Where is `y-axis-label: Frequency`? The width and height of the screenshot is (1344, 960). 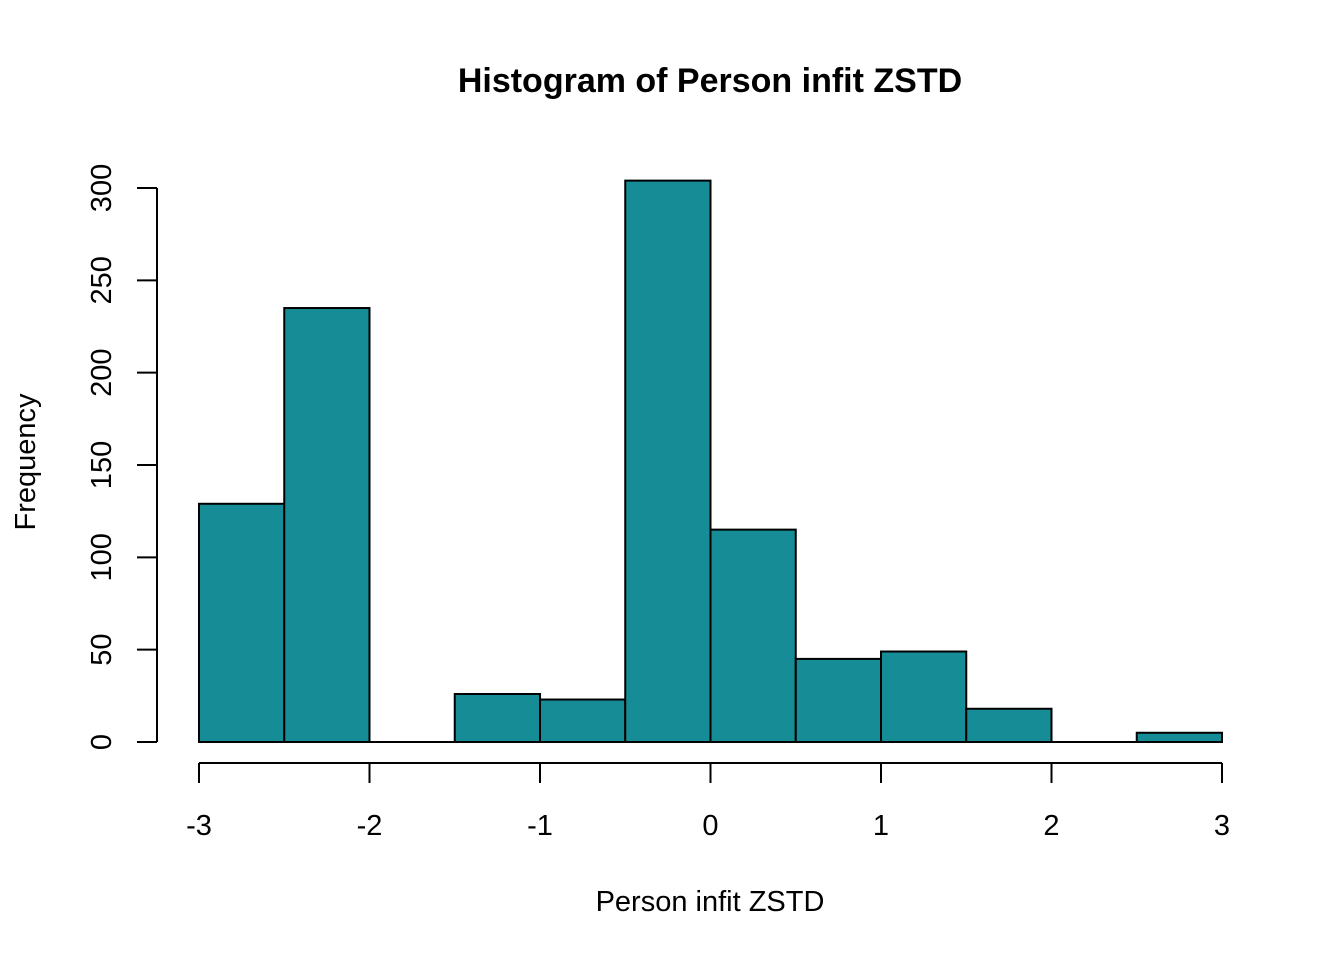 y-axis-label: Frequency is located at coordinates (26, 462).